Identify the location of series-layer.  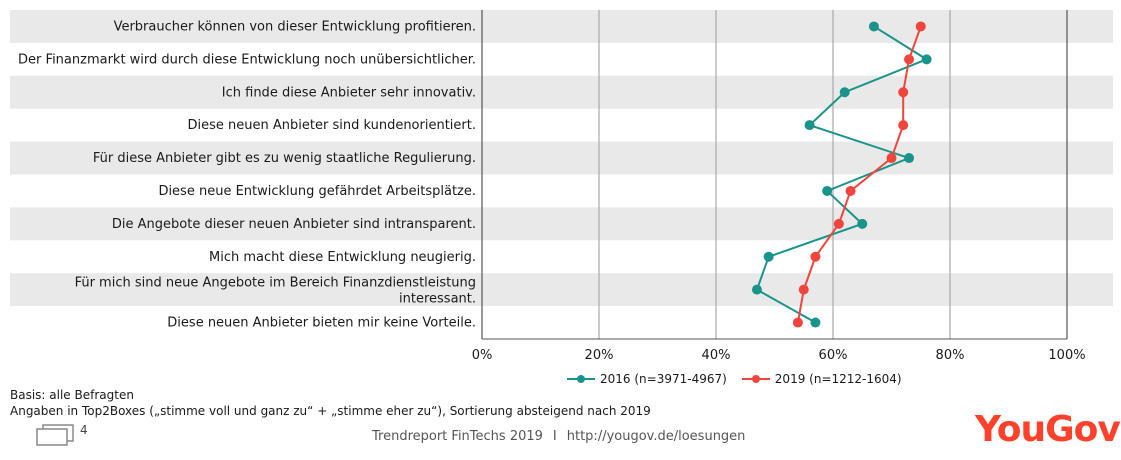
(841, 174).